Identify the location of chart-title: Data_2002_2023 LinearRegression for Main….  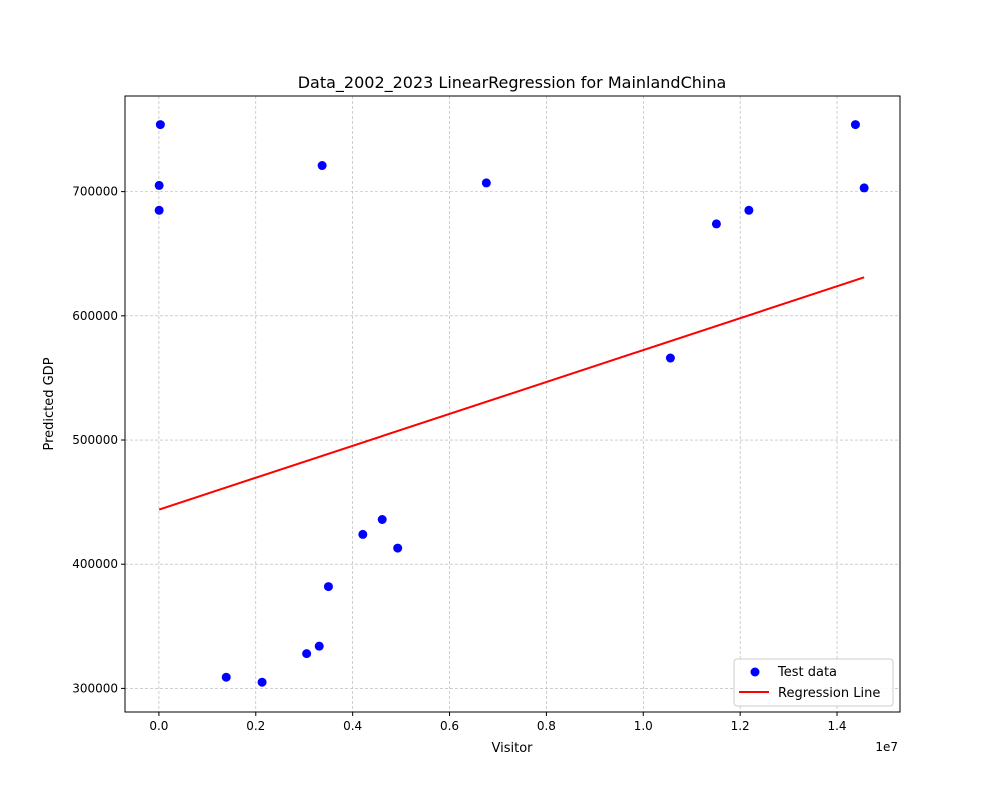
(512, 83).